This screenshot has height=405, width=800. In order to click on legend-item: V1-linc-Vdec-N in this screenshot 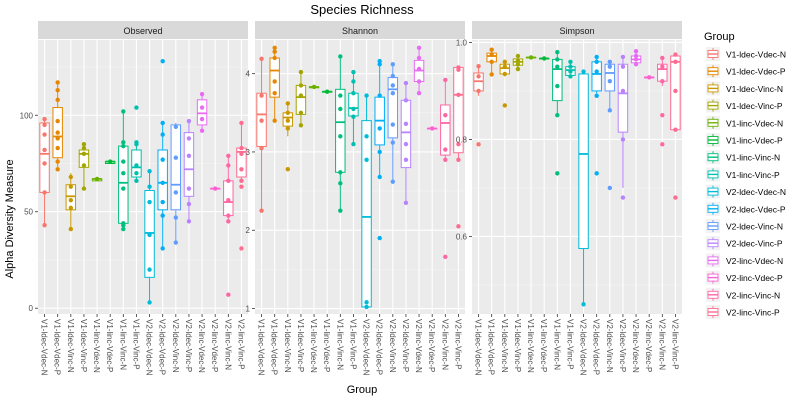, I will do `click(744, 122)`.